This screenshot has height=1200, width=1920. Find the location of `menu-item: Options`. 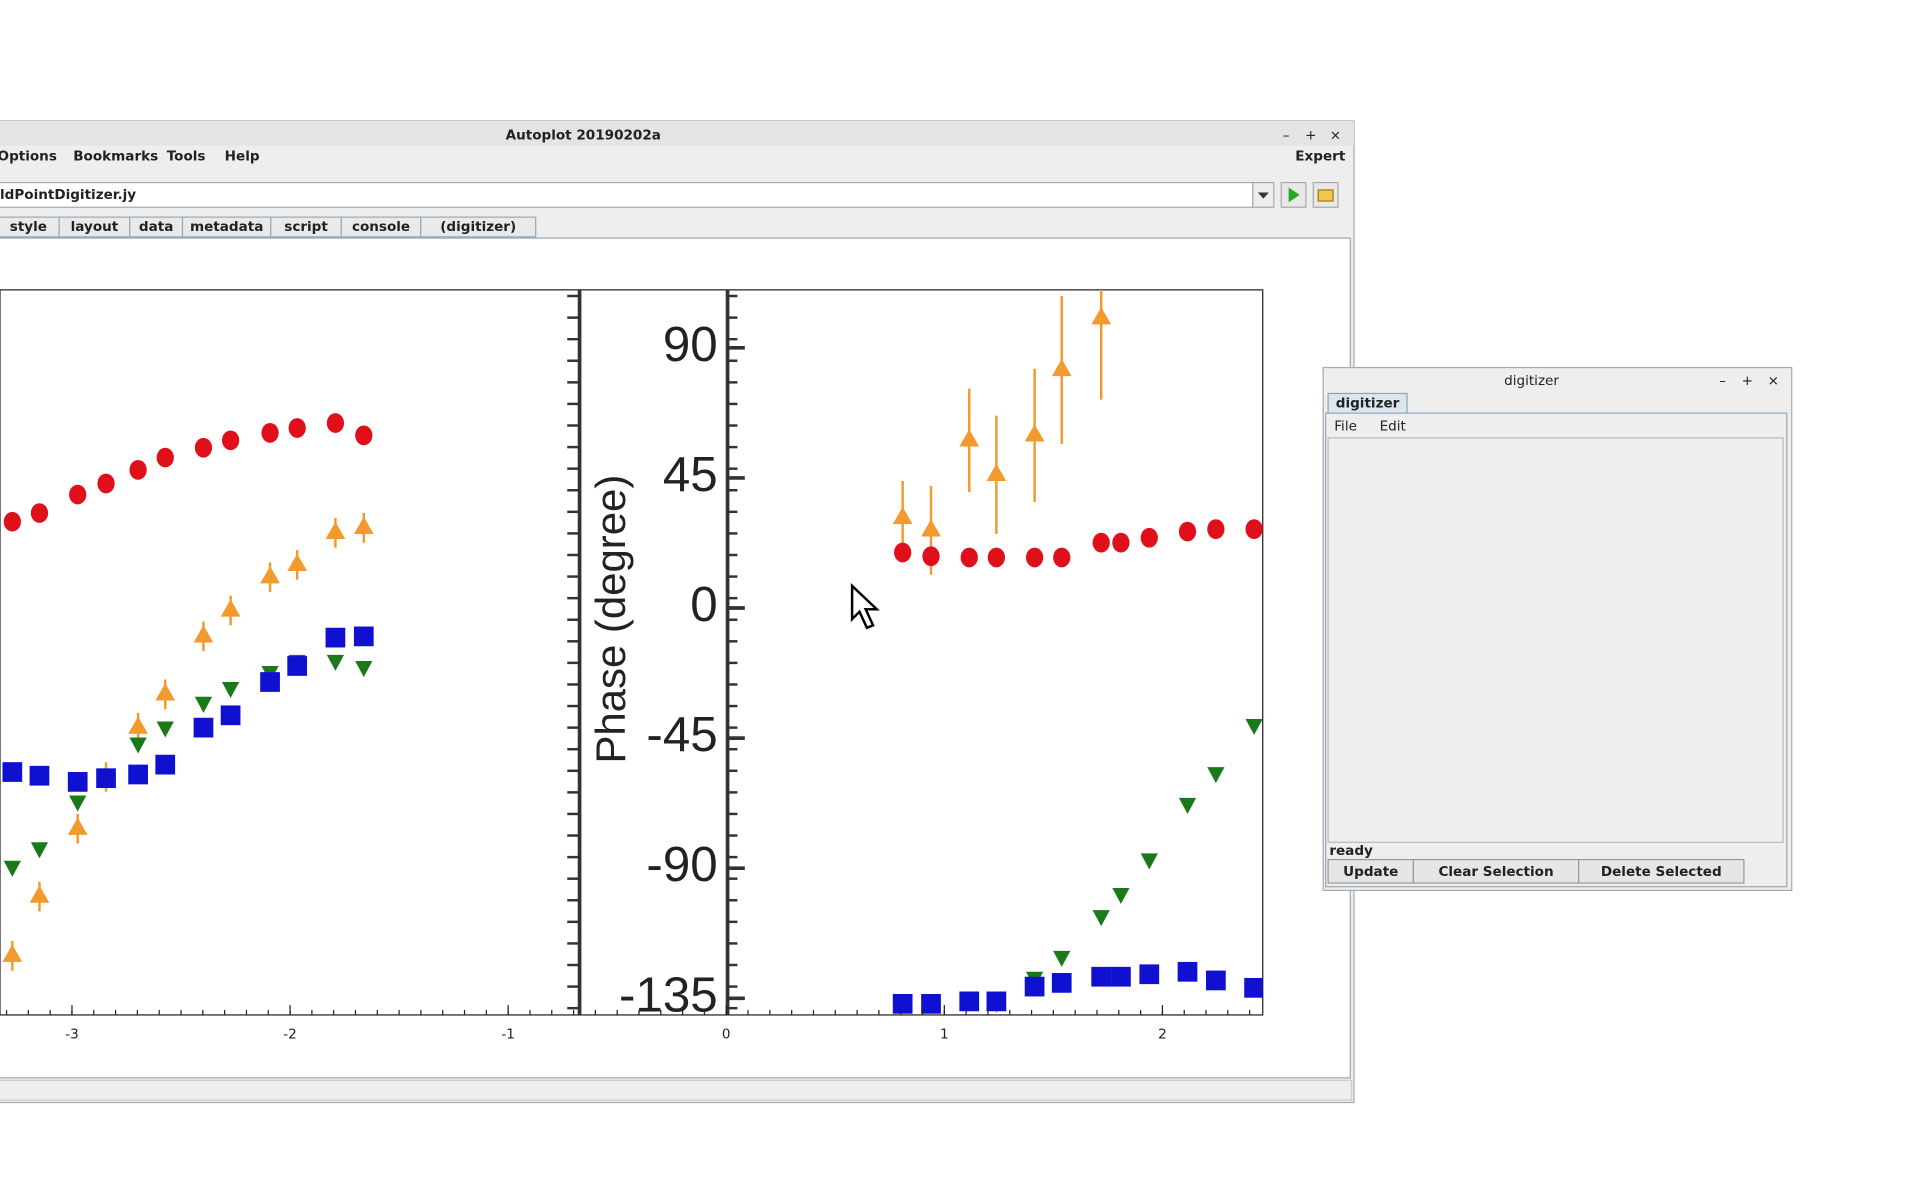

menu-item: Options is located at coordinates (28, 157).